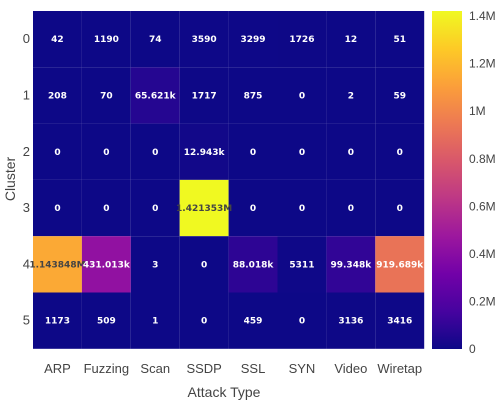 The image size is (500, 400). What do you see at coordinates (482, 159) in the screenshot?
I see `colorbar-tick-label: 0.8M` at bounding box center [482, 159].